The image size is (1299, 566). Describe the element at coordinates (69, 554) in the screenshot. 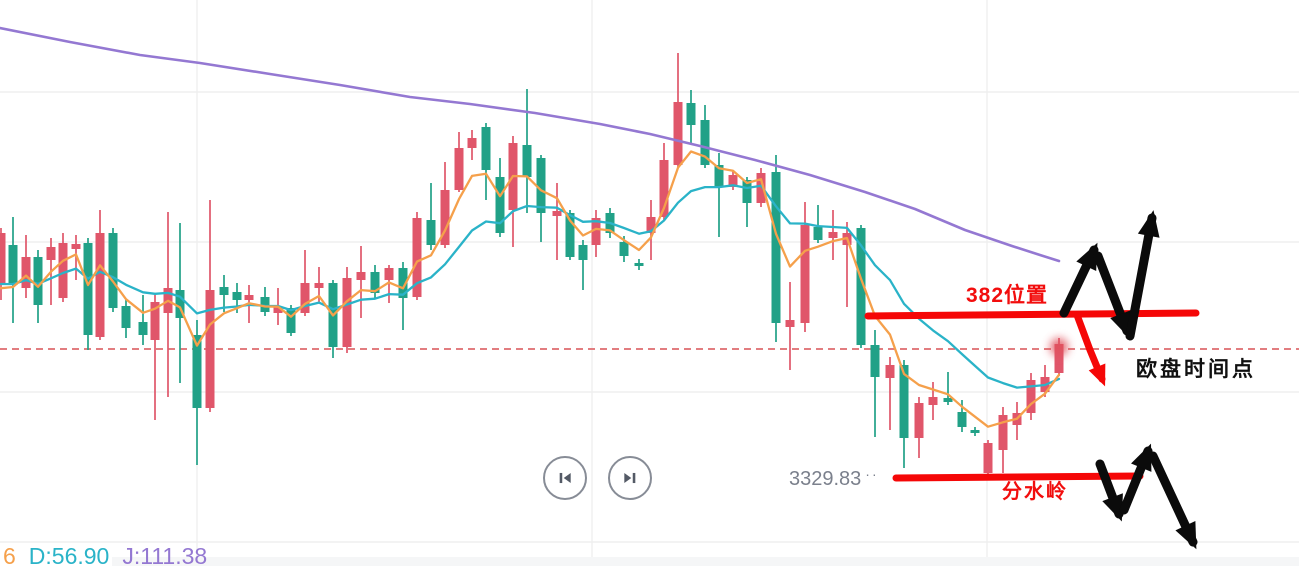

I see `kdj-d-value: D:56.90` at that location.